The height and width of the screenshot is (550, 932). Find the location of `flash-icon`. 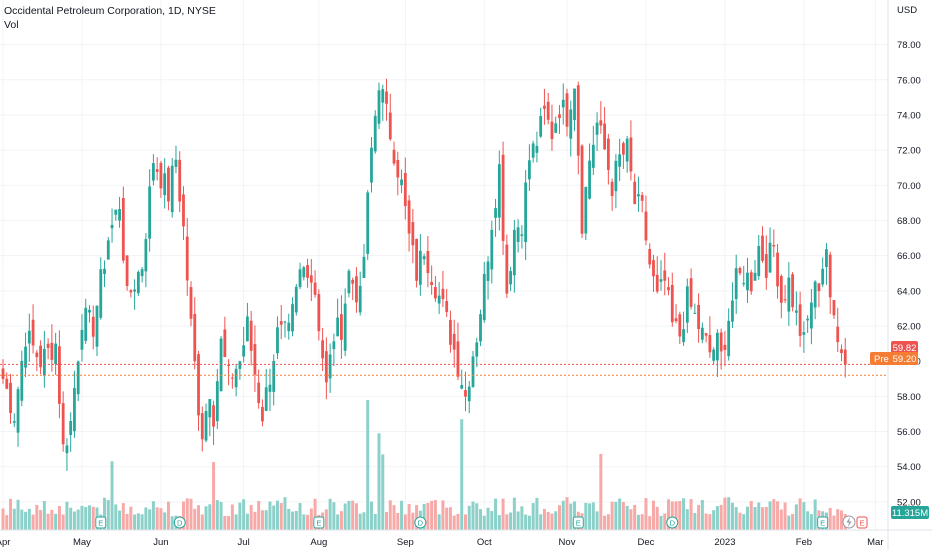

flash-icon is located at coordinates (849, 522).